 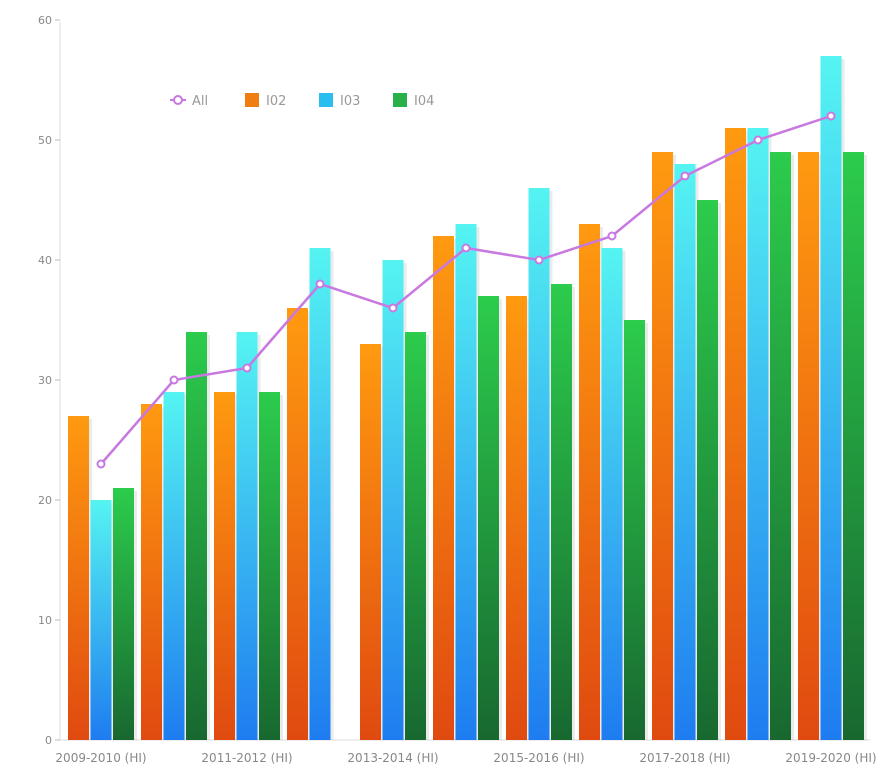 What do you see at coordinates (200, 101) in the screenshot?
I see `legend-label-all: All` at bounding box center [200, 101].